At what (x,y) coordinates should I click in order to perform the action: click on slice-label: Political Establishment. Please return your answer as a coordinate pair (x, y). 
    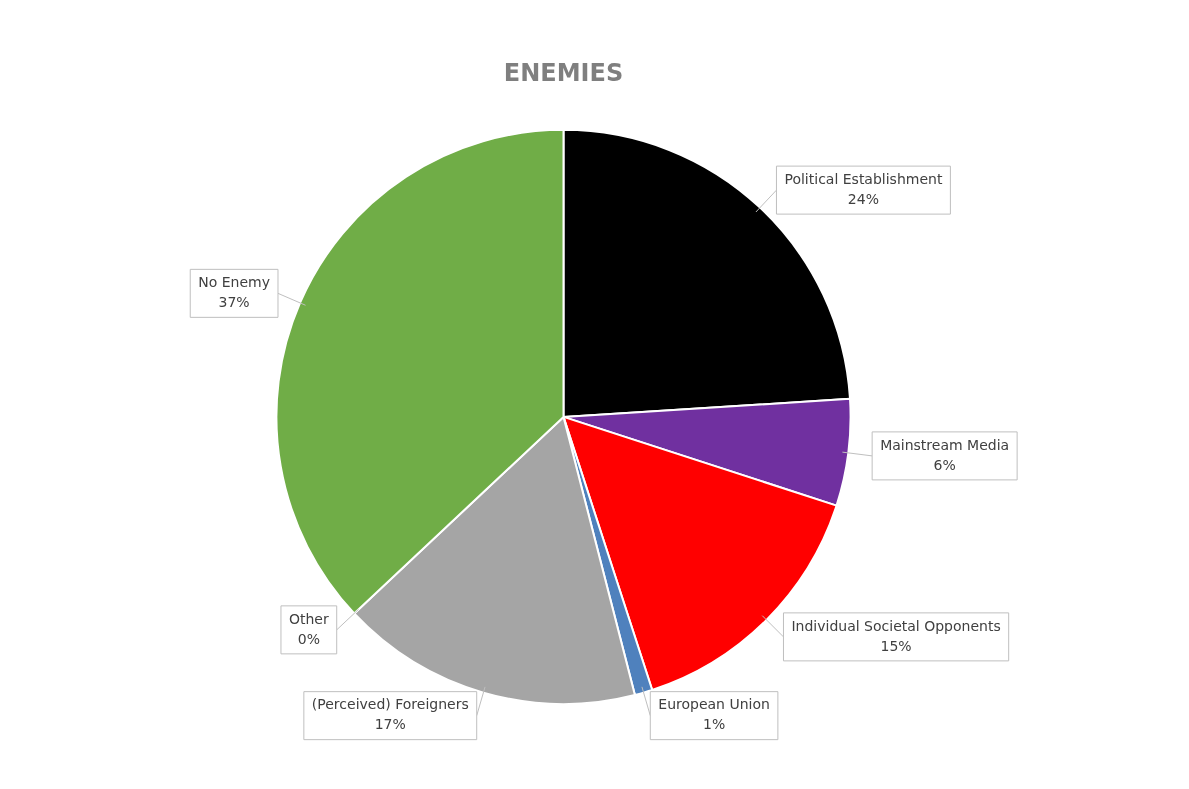
    Looking at the image, I should click on (863, 178).